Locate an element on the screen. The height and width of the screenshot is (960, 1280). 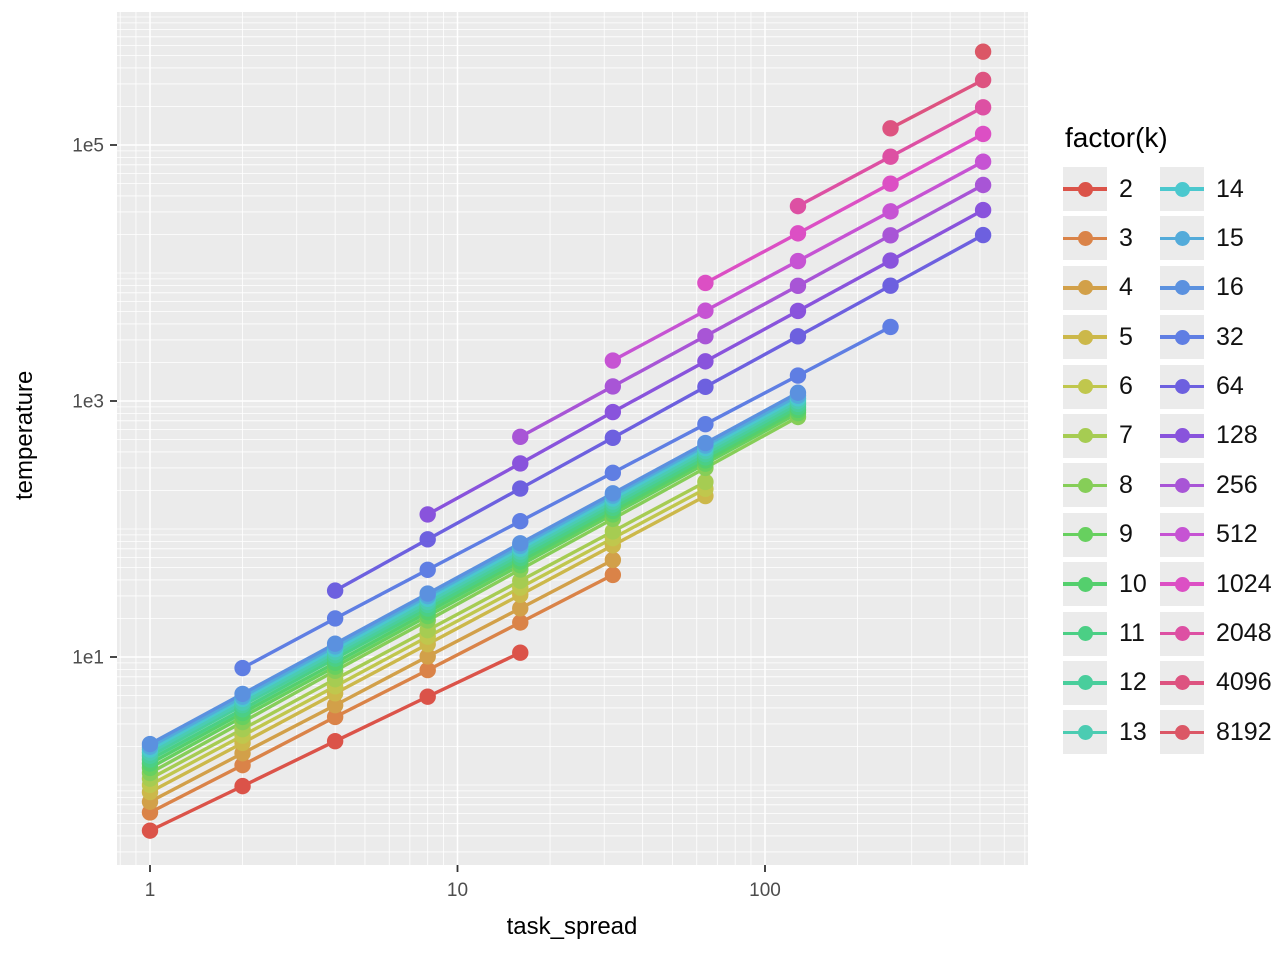
legend-label: 4 is located at coordinates (1126, 287).